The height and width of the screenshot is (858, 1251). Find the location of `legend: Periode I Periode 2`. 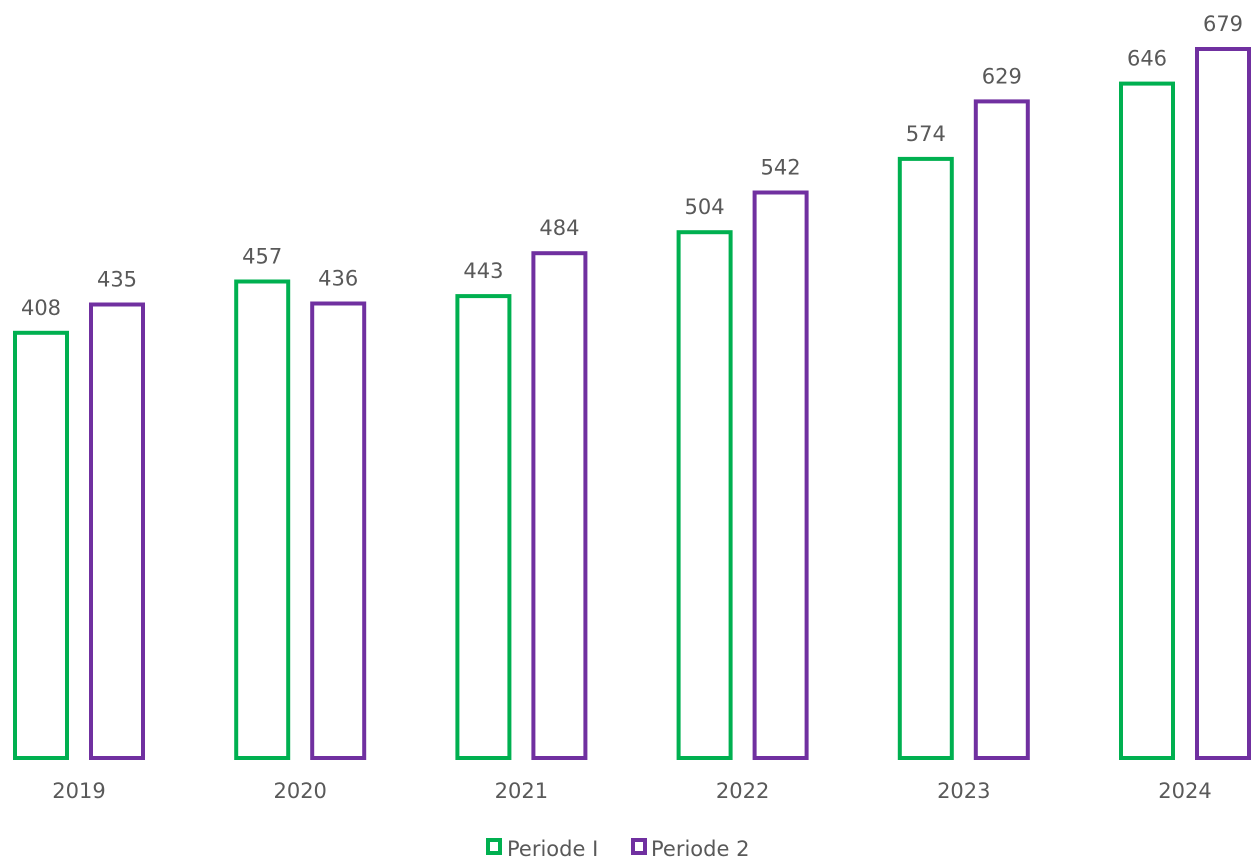

legend: Periode I Periode 2 is located at coordinates (617, 847).